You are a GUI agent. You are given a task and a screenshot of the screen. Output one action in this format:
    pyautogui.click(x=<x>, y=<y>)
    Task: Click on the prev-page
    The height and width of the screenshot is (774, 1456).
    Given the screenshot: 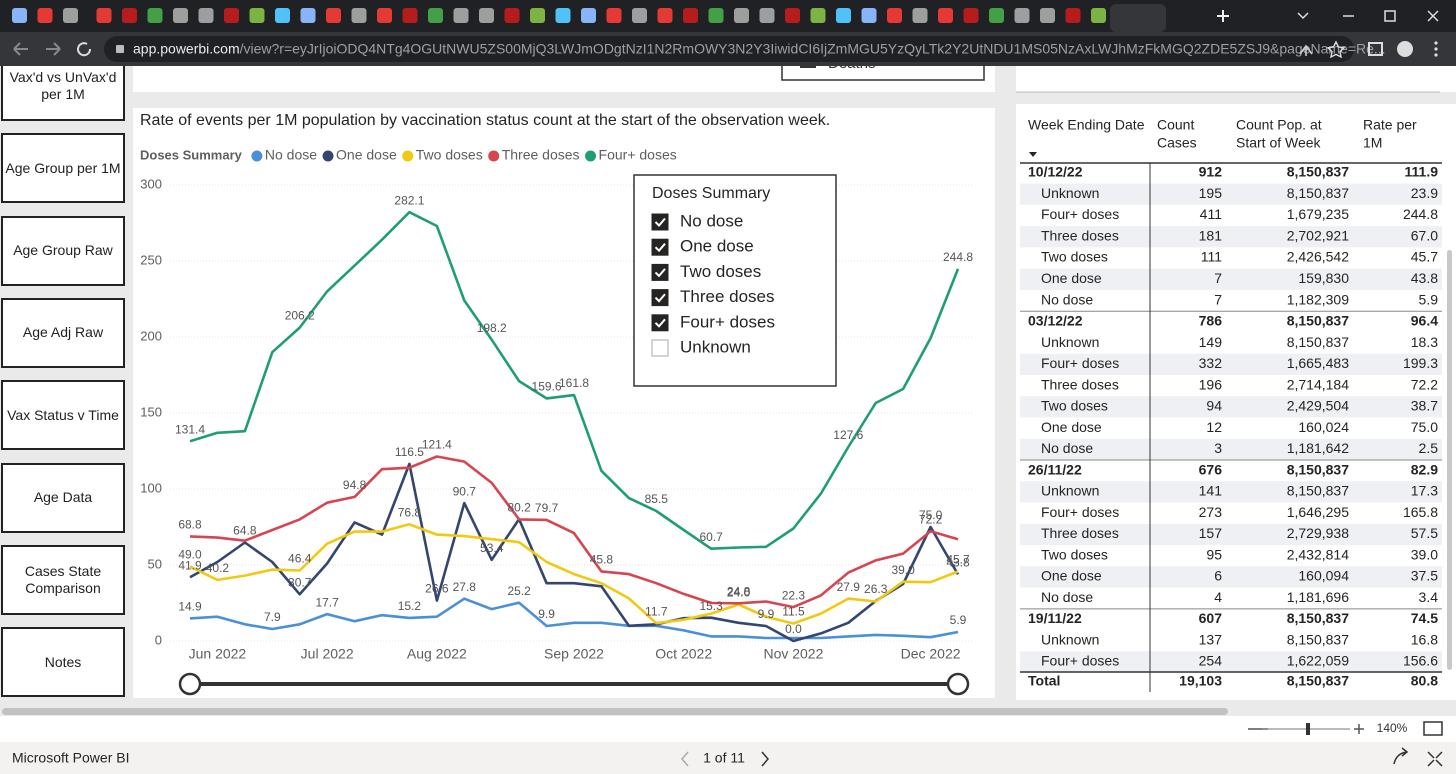 What is the action you would take?
    pyautogui.click(x=685, y=759)
    